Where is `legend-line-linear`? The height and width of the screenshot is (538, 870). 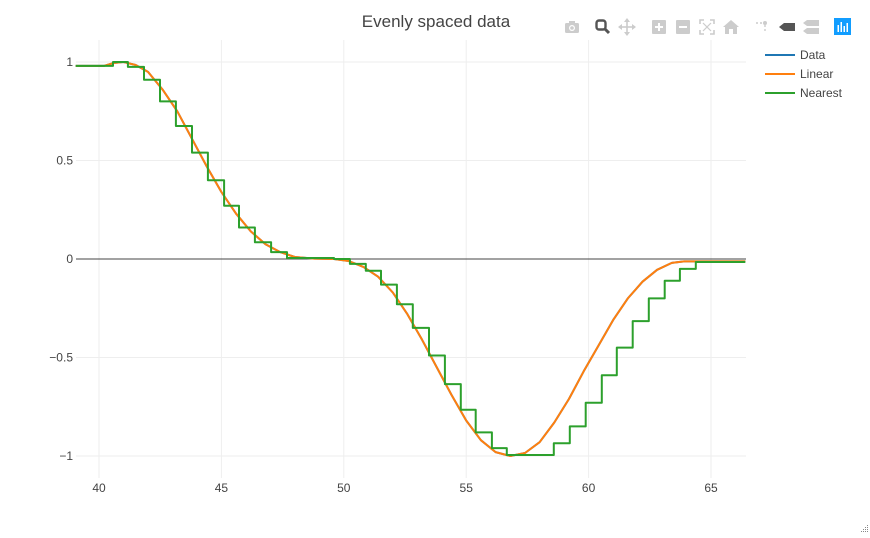 legend-line-linear is located at coordinates (780, 73).